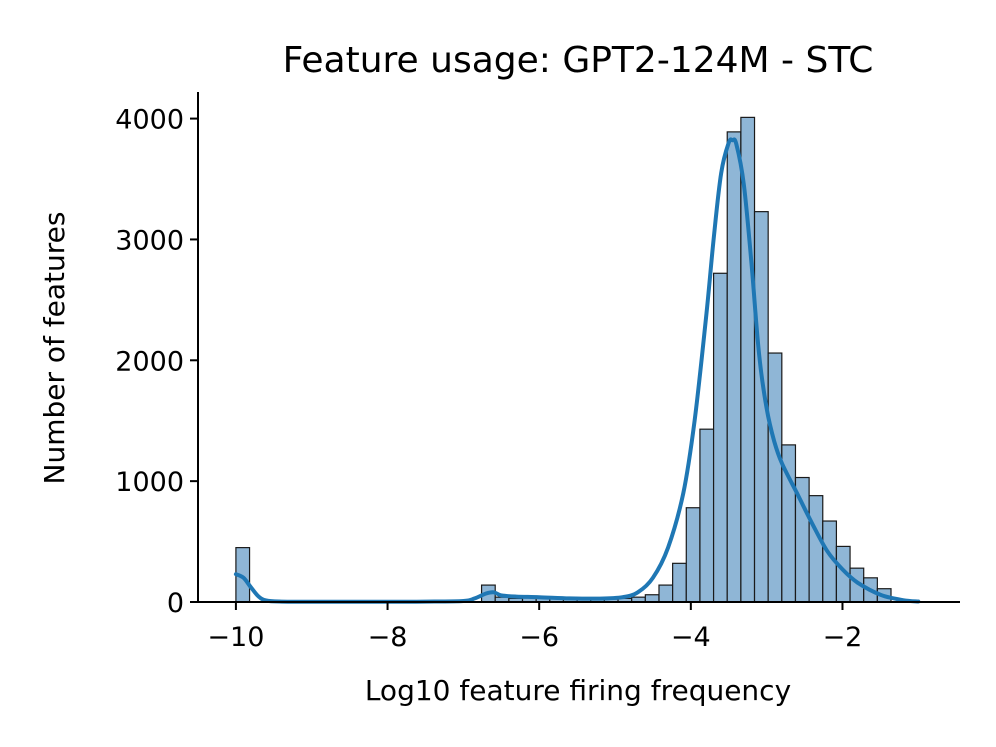 This screenshot has height=747, width=996. Describe the element at coordinates (54, 348) in the screenshot. I see `y-axis-label: Number of features` at that location.